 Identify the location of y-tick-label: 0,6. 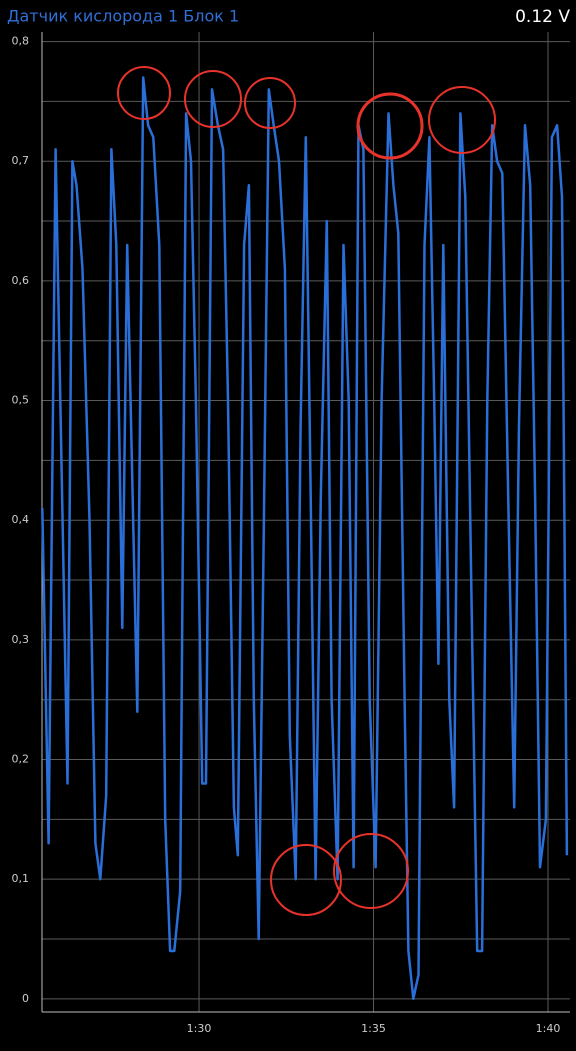
(21, 280).